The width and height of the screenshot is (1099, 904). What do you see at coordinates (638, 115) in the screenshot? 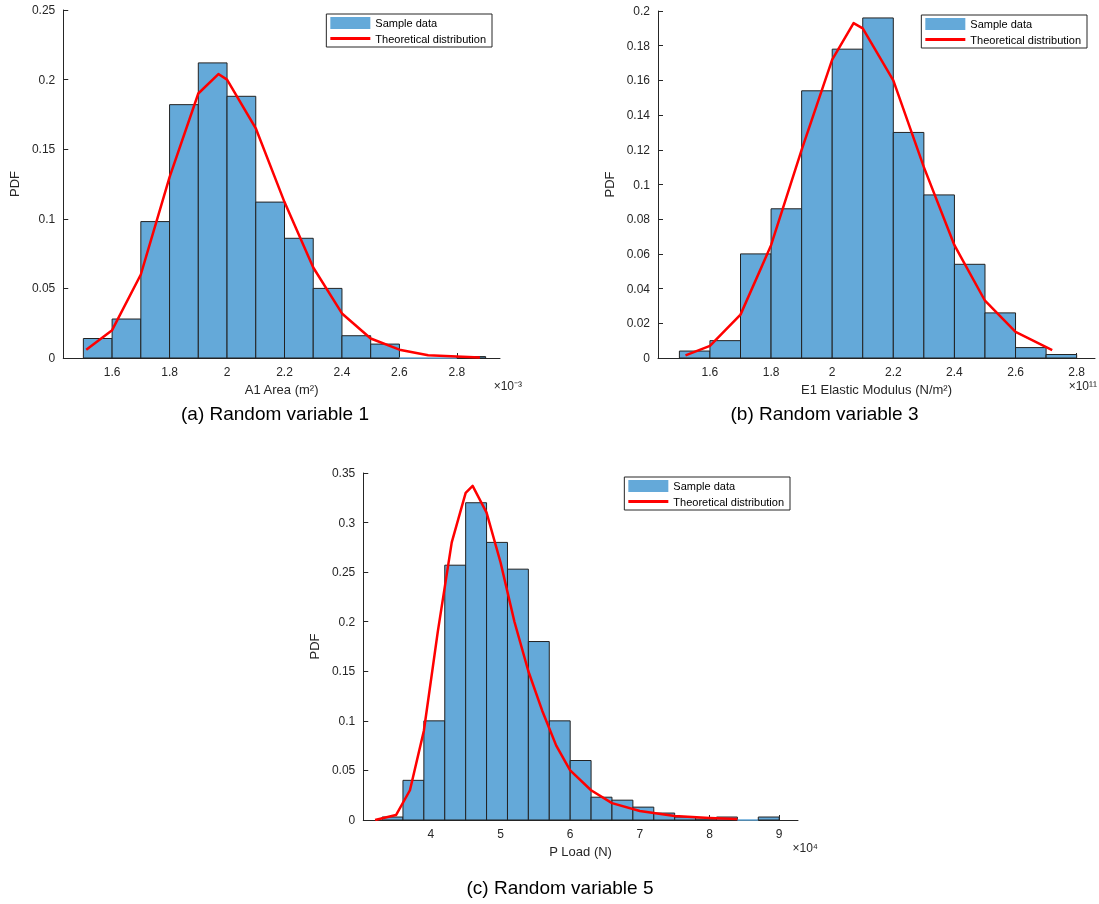
I see `y-tick-label: 0.14` at bounding box center [638, 115].